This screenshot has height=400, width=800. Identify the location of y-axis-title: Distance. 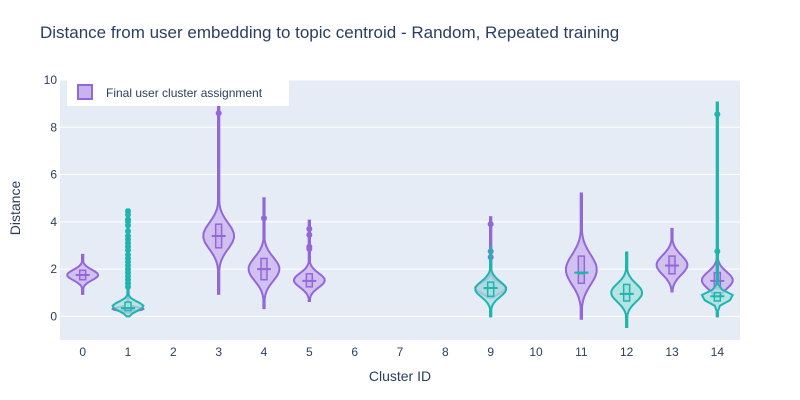
(15, 208).